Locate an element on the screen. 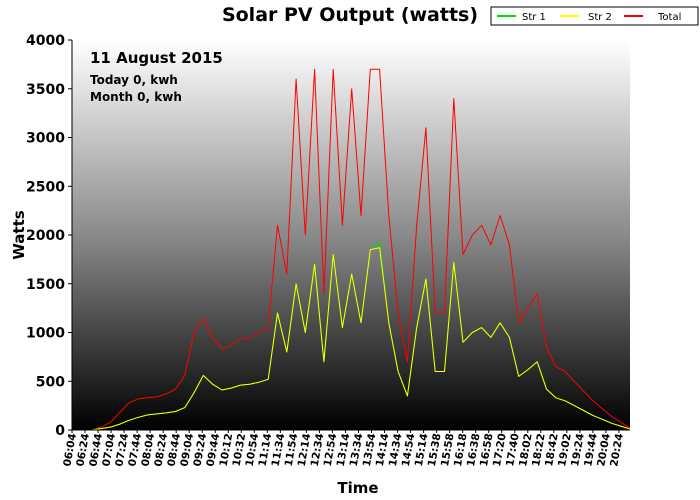 The image size is (700, 500). x-tick-label: 18:22 is located at coordinates (539, 449).